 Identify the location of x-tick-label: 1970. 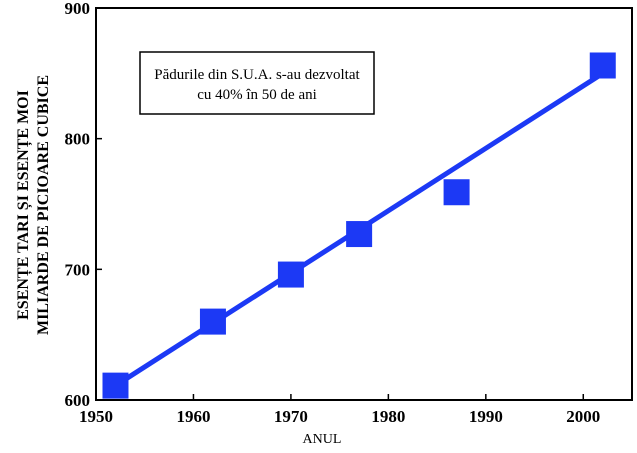
(291, 416).